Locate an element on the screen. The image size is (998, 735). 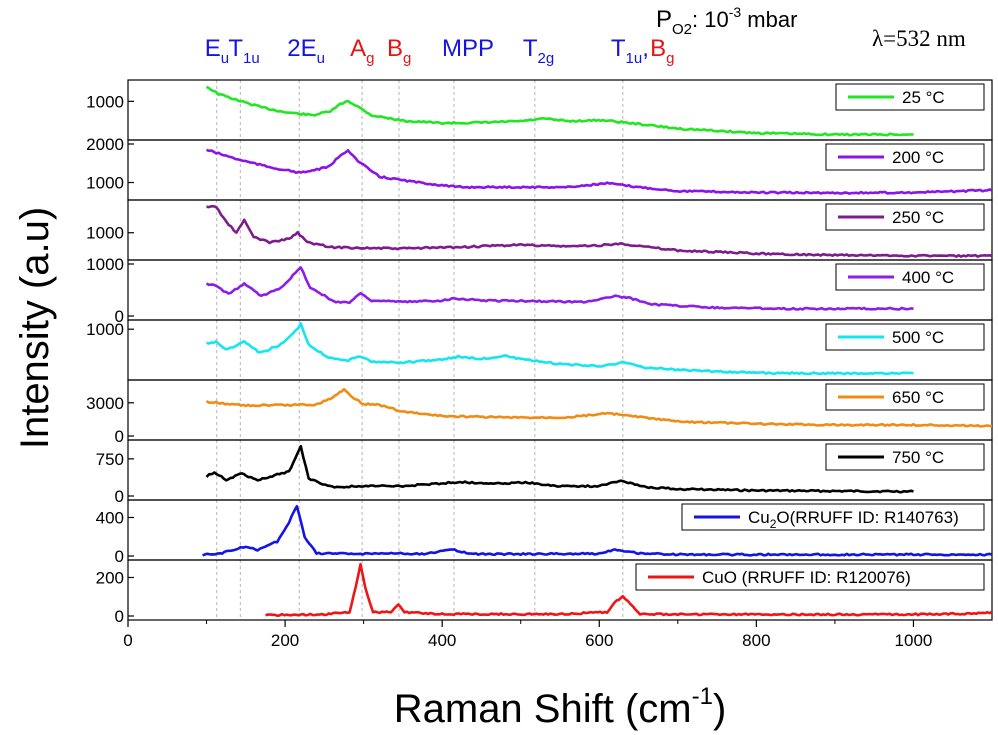
legend-entry: CuO (RRUFF ID: R120076) is located at coordinates (810, 577).